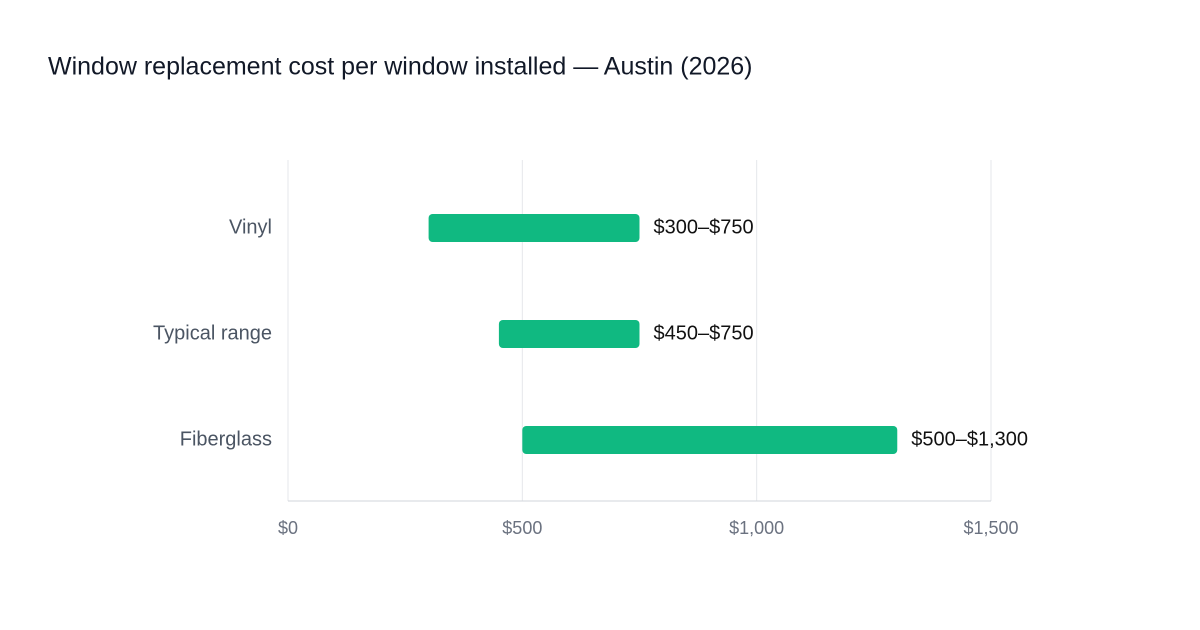 This screenshot has height=630, width=1200. I want to click on y-tick-label: Typical range, so click(212, 333).